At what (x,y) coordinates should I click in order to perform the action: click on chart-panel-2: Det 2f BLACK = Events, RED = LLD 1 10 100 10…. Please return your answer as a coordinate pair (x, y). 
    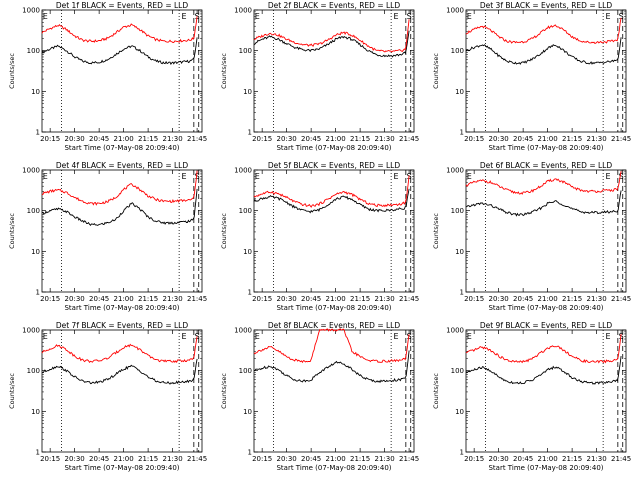
    Looking at the image, I should click on (319, 76).